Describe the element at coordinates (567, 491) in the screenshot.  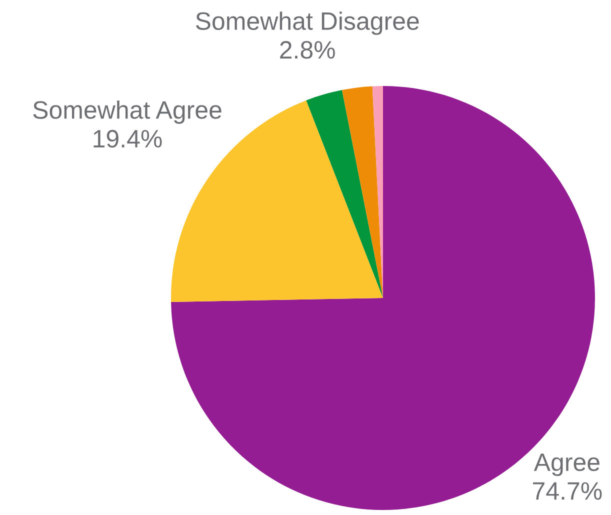
I see `data-label: 74.7%` at that location.